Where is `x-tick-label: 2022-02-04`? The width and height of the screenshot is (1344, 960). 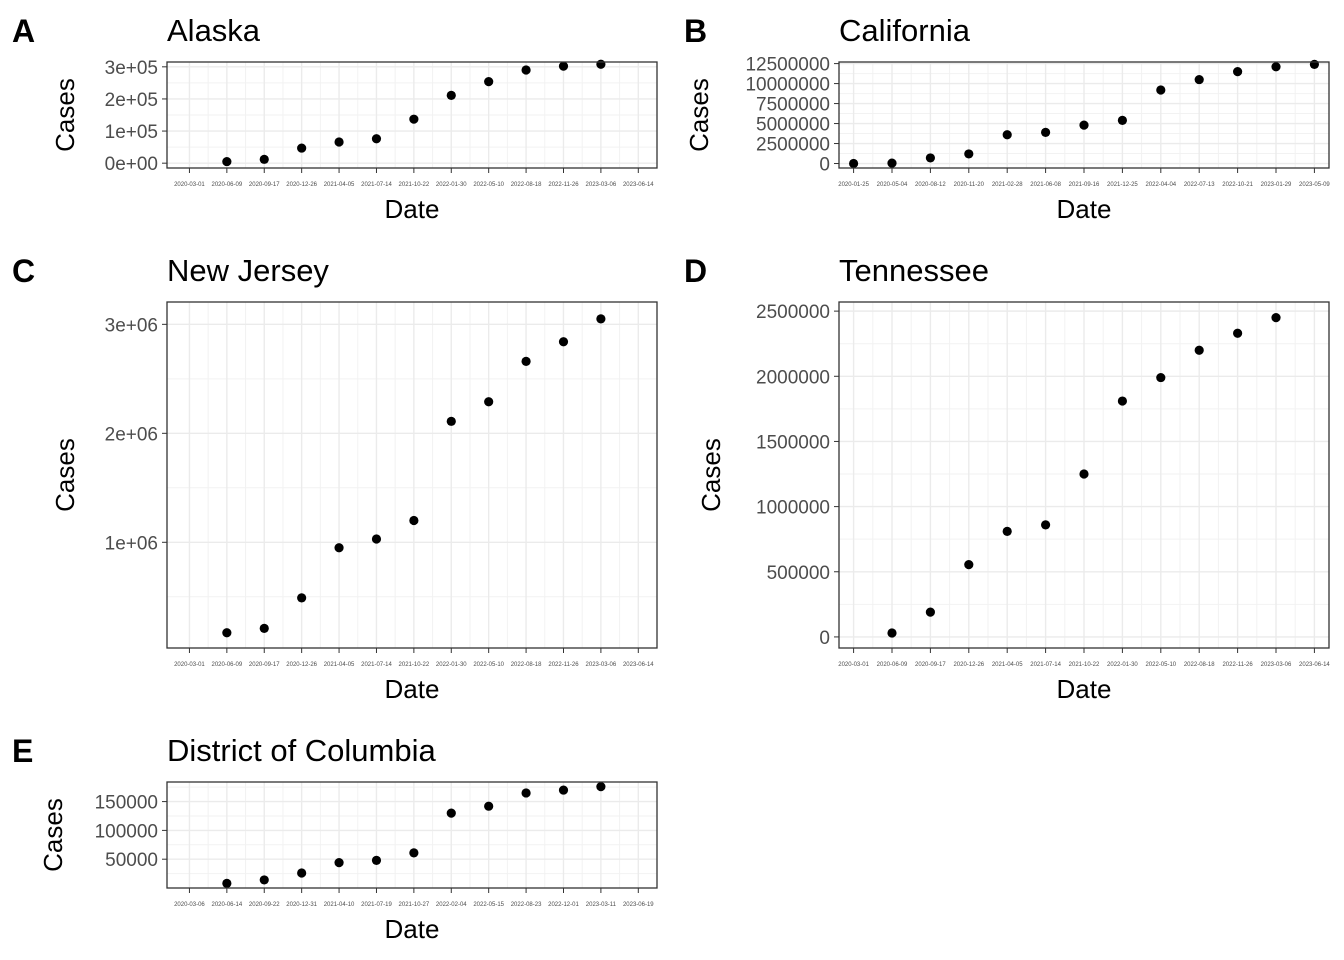
x-tick-label: 2022-02-04 is located at coordinates (451, 905).